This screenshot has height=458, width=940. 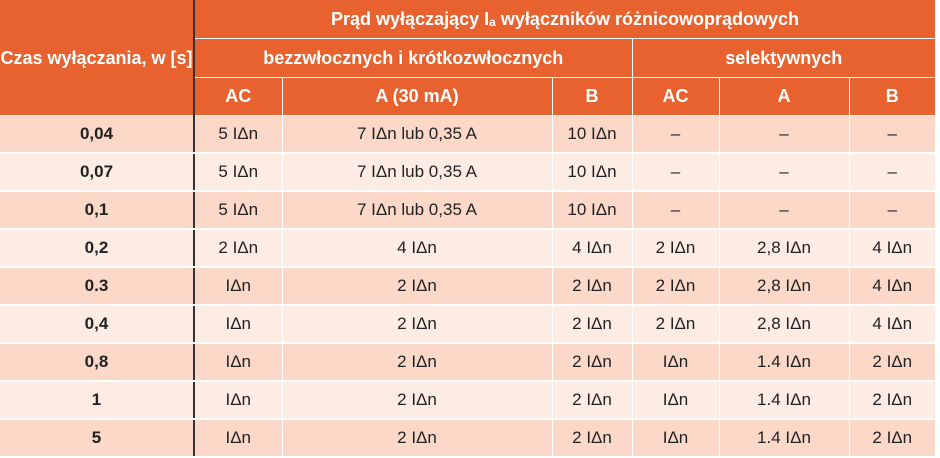 What do you see at coordinates (591, 96) in the screenshot?
I see `column-header-b: B` at bounding box center [591, 96].